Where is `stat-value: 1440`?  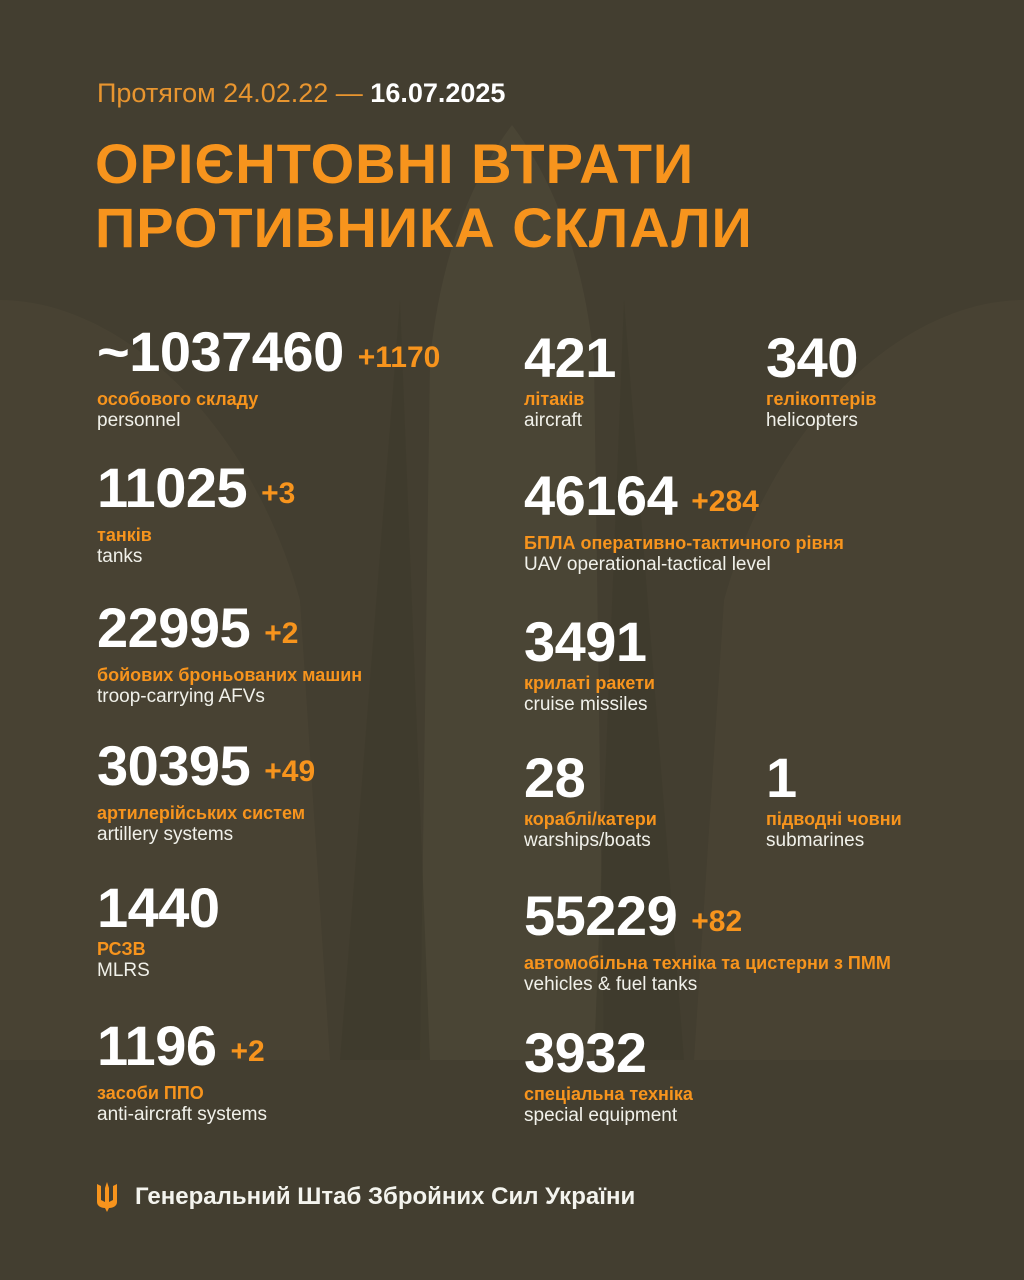 stat-value: 1440 is located at coordinates (158, 908).